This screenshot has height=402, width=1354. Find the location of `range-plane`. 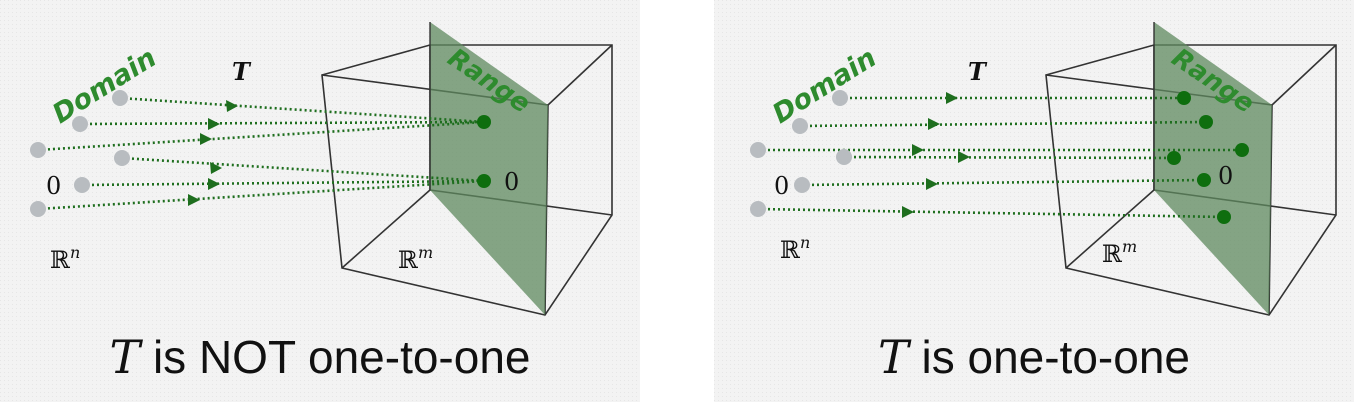

range-plane is located at coordinates (489, 168).